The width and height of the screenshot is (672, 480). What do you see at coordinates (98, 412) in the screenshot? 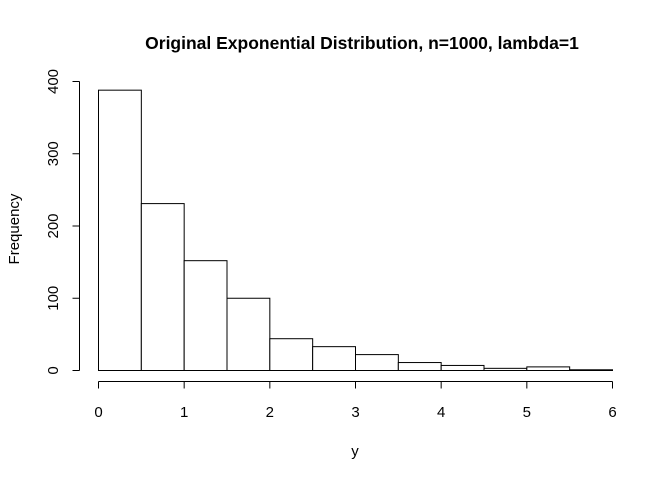
I see `x-tick-label: 0` at bounding box center [98, 412].